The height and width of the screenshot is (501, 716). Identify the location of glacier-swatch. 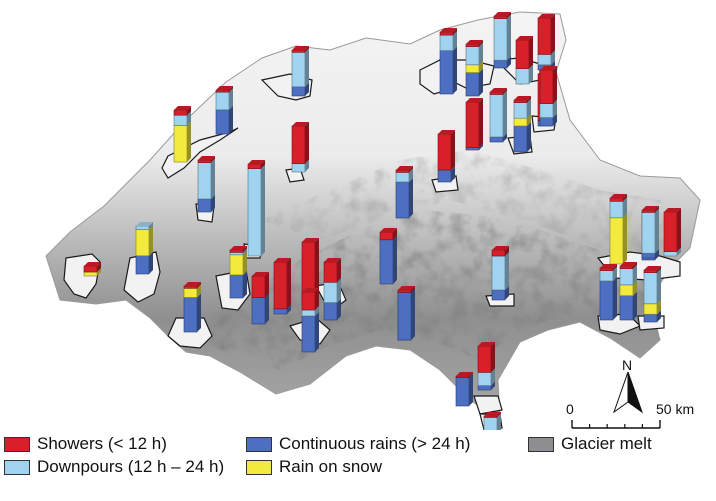
(541, 444).